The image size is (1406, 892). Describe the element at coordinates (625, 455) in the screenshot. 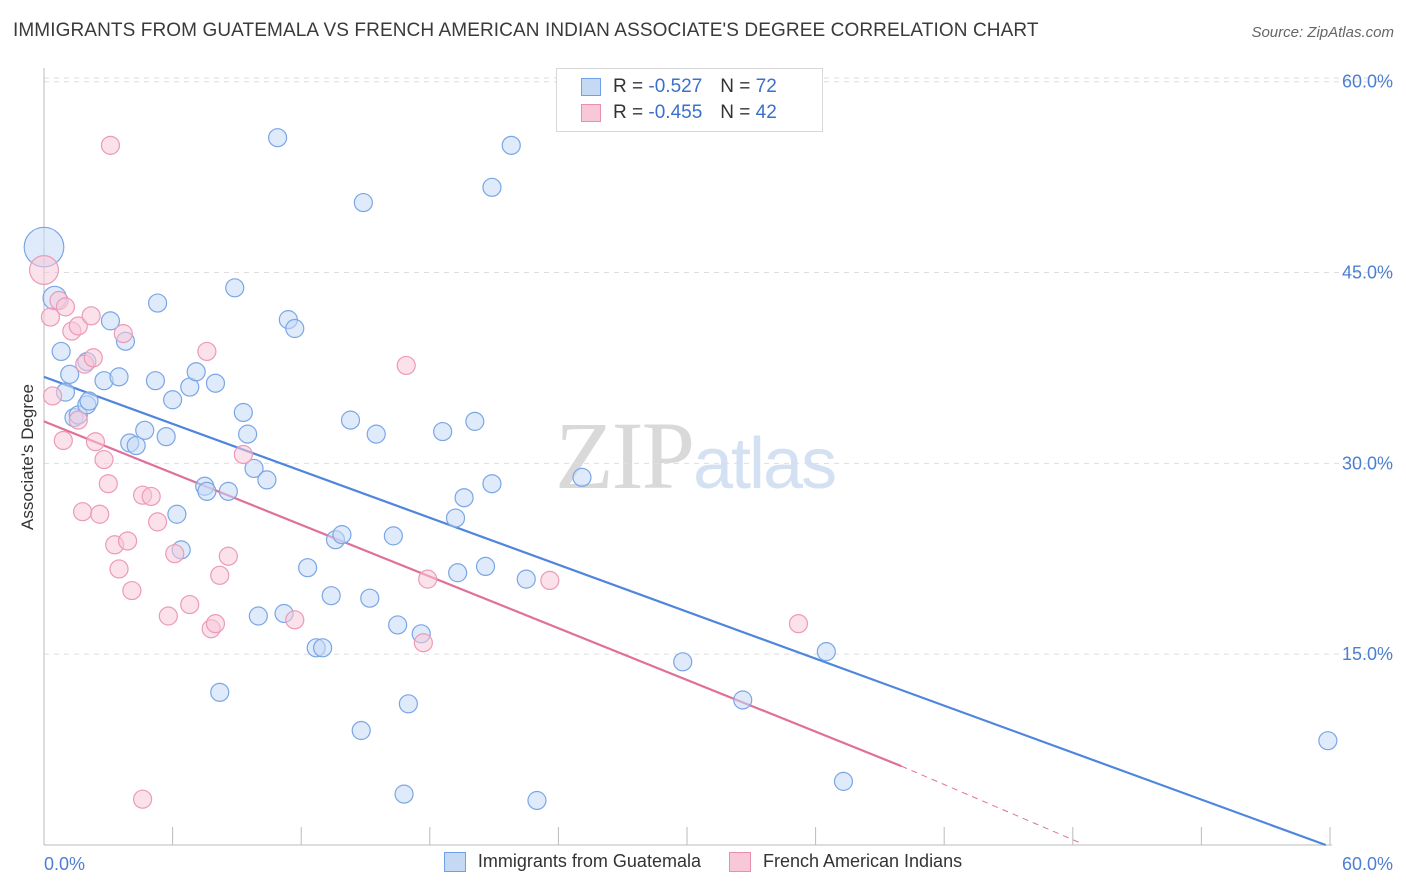

I see `watermark-zip: ZIP` at that location.